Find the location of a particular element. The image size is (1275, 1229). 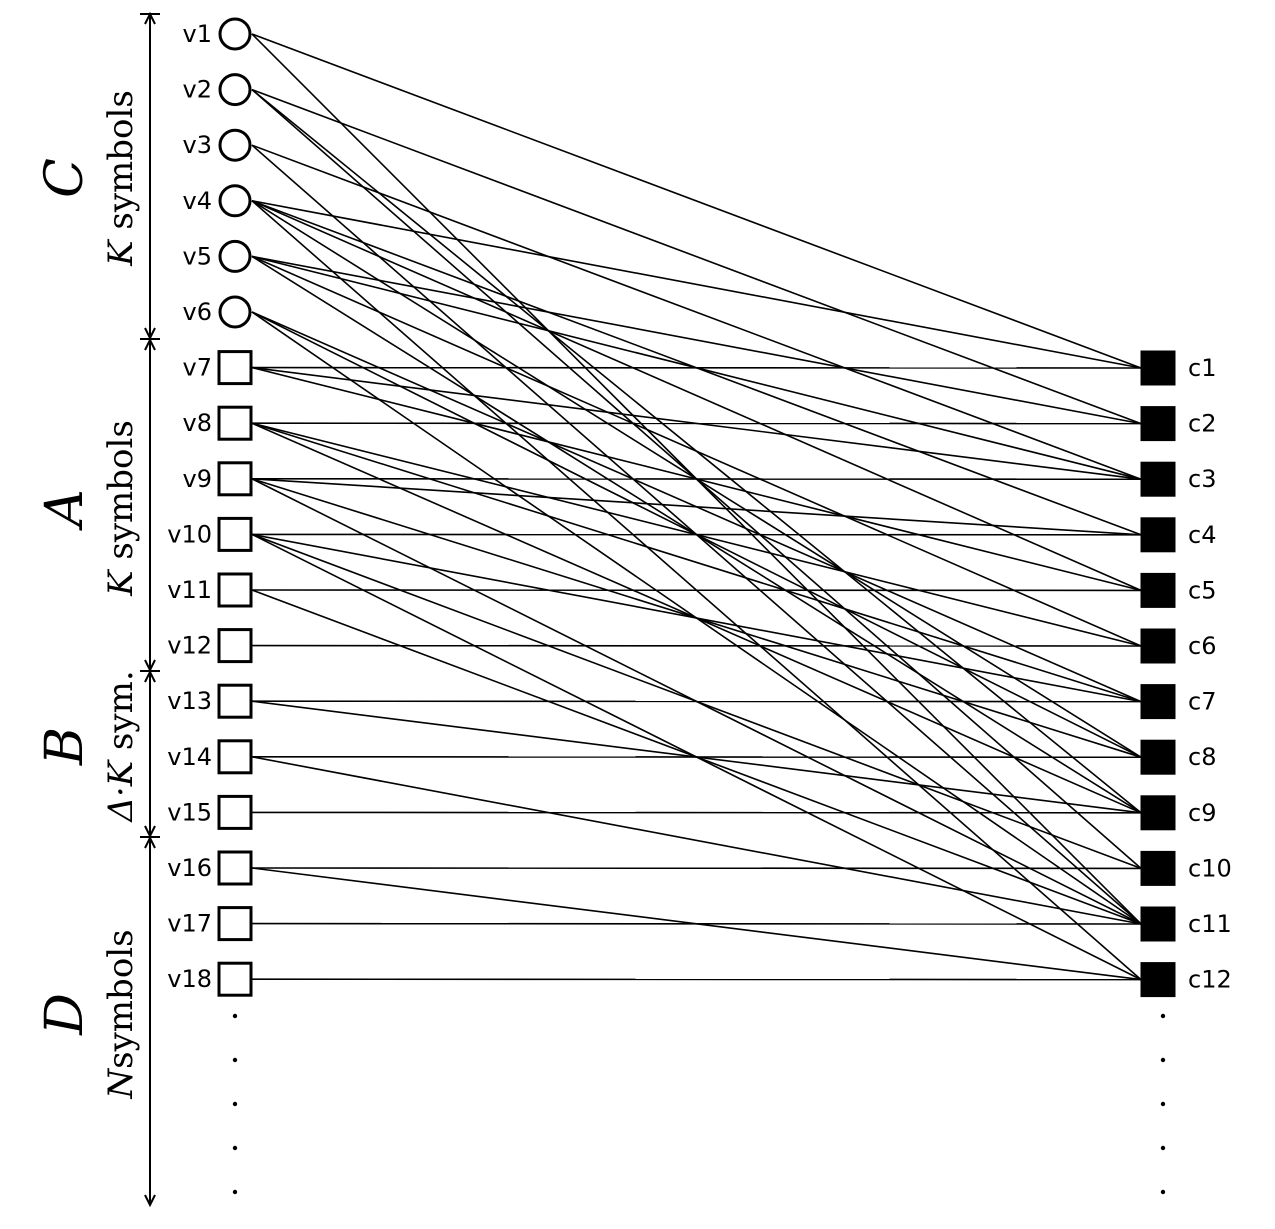

variable-node-label: v11 is located at coordinates (189, 590).